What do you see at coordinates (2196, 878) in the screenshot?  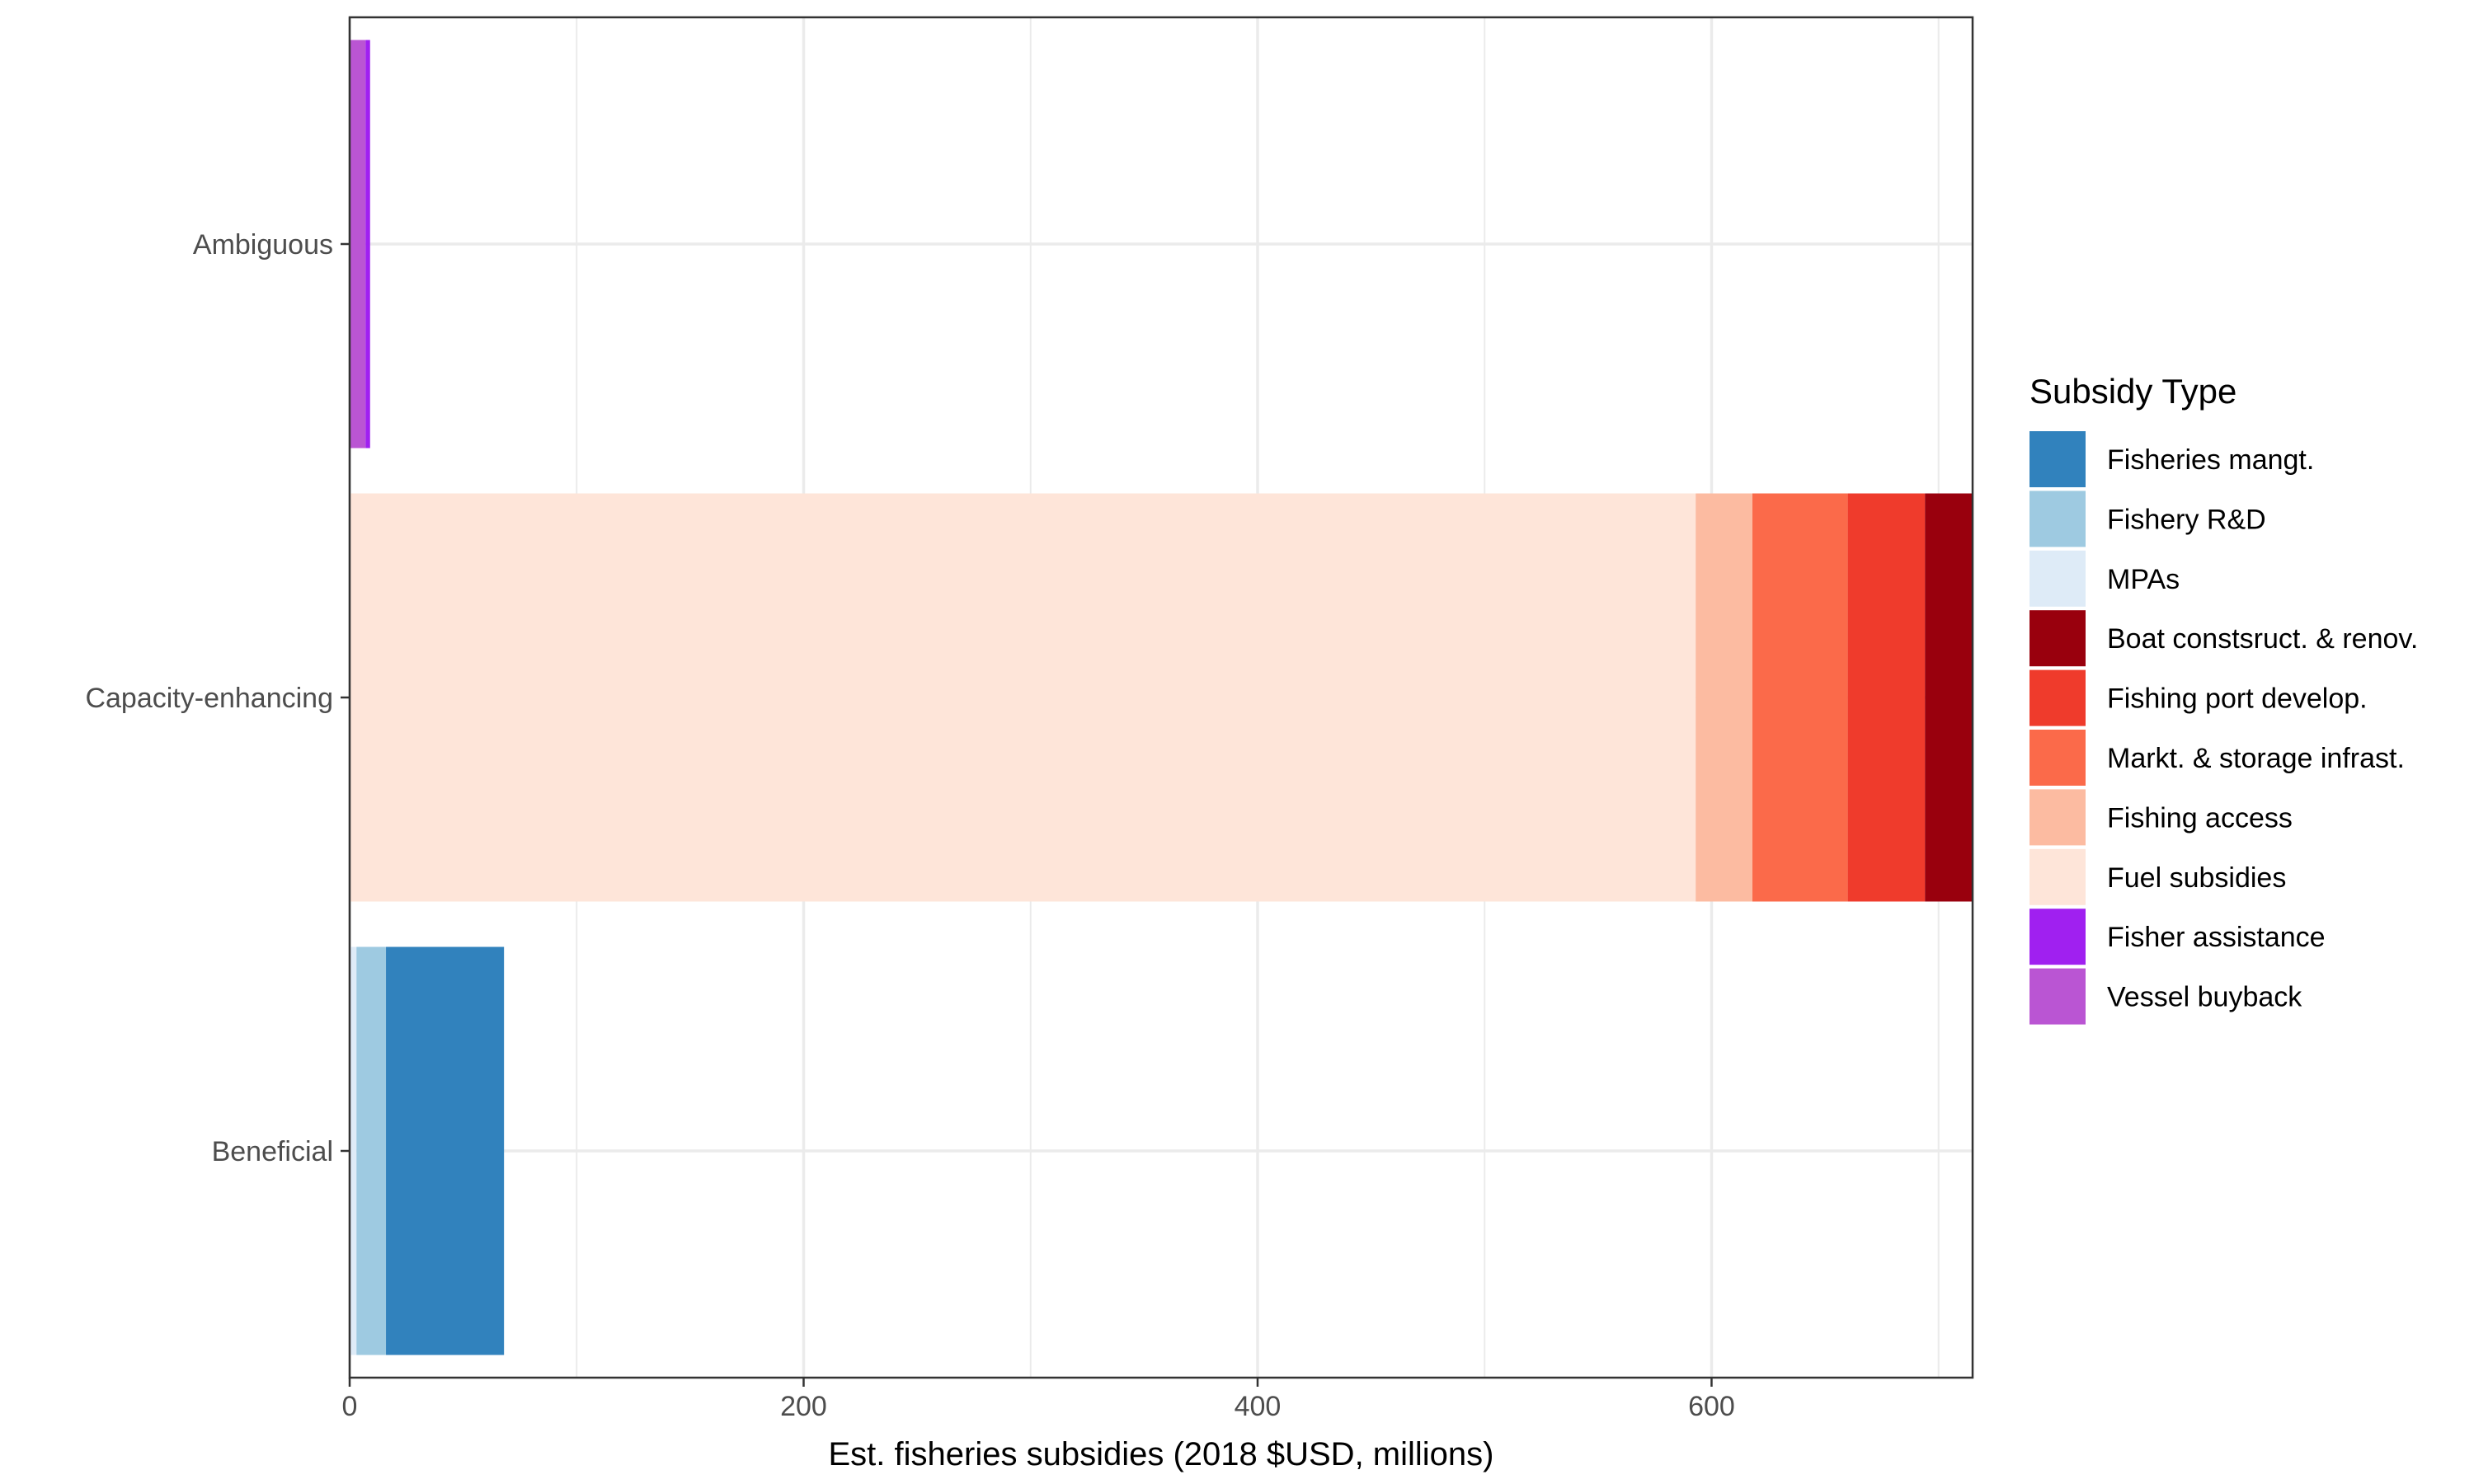 I see `legend-item-label: Fuel subsidies` at bounding box center [2196, 878].